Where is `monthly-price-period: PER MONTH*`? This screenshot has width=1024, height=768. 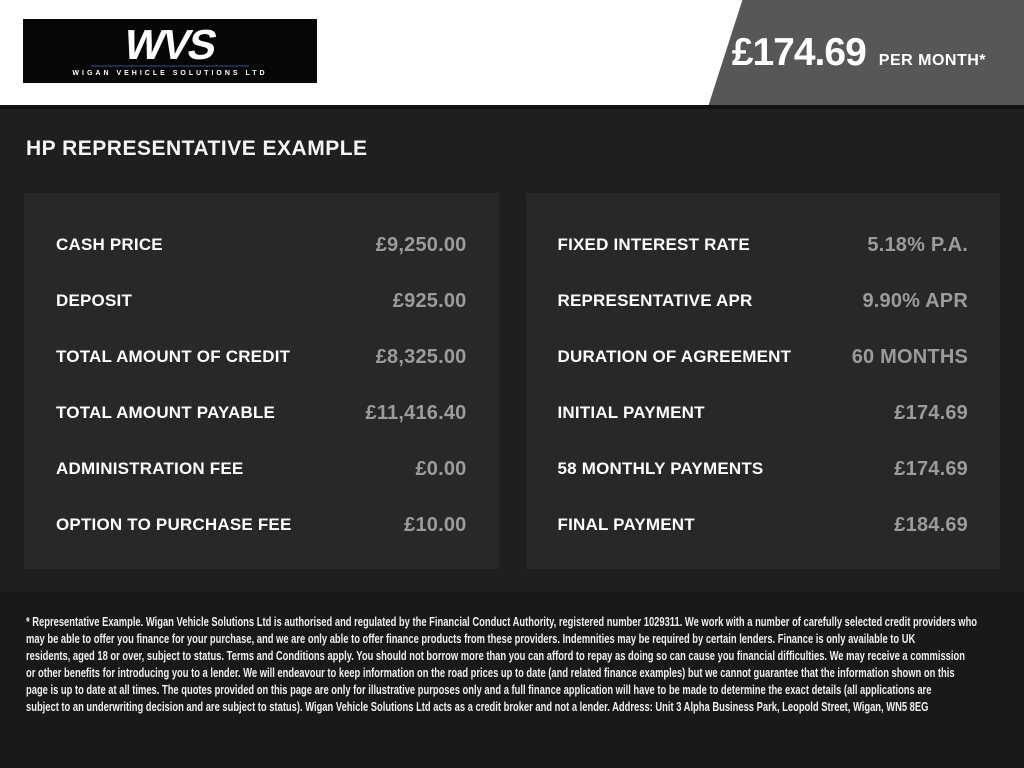 monthly-price-period: PER MONTH* is located at coordinates (932, 60).